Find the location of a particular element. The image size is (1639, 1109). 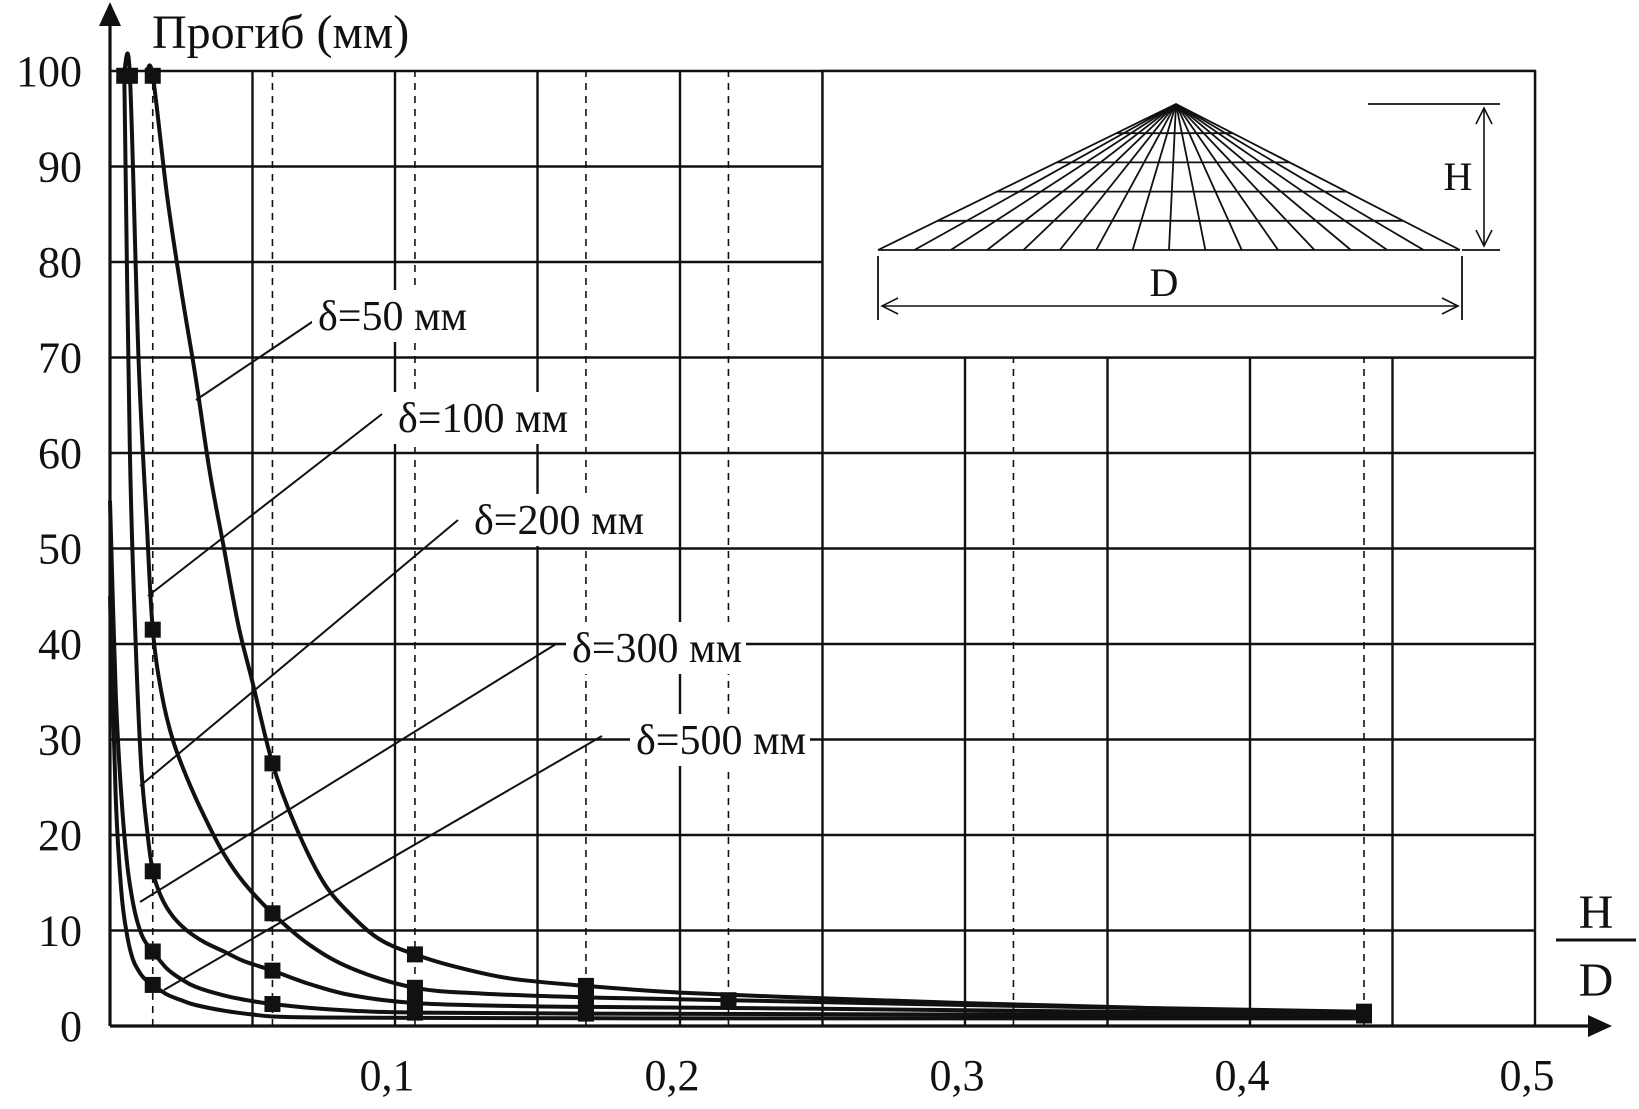

x-axis-title-denominator: D is located at coordinates (1596, 980).